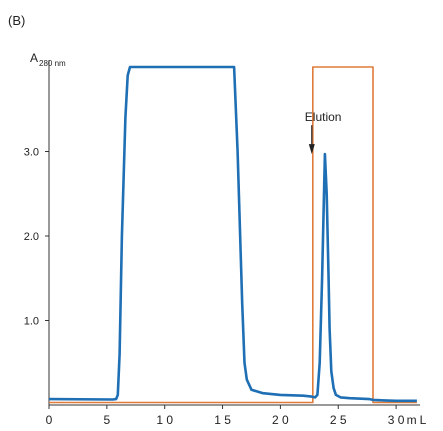 The image size is (443, 431). What do you see at coordinates (418, 420) in the screenshot?
I see `x-axis-label: mL` at bounding box center [418, 420].